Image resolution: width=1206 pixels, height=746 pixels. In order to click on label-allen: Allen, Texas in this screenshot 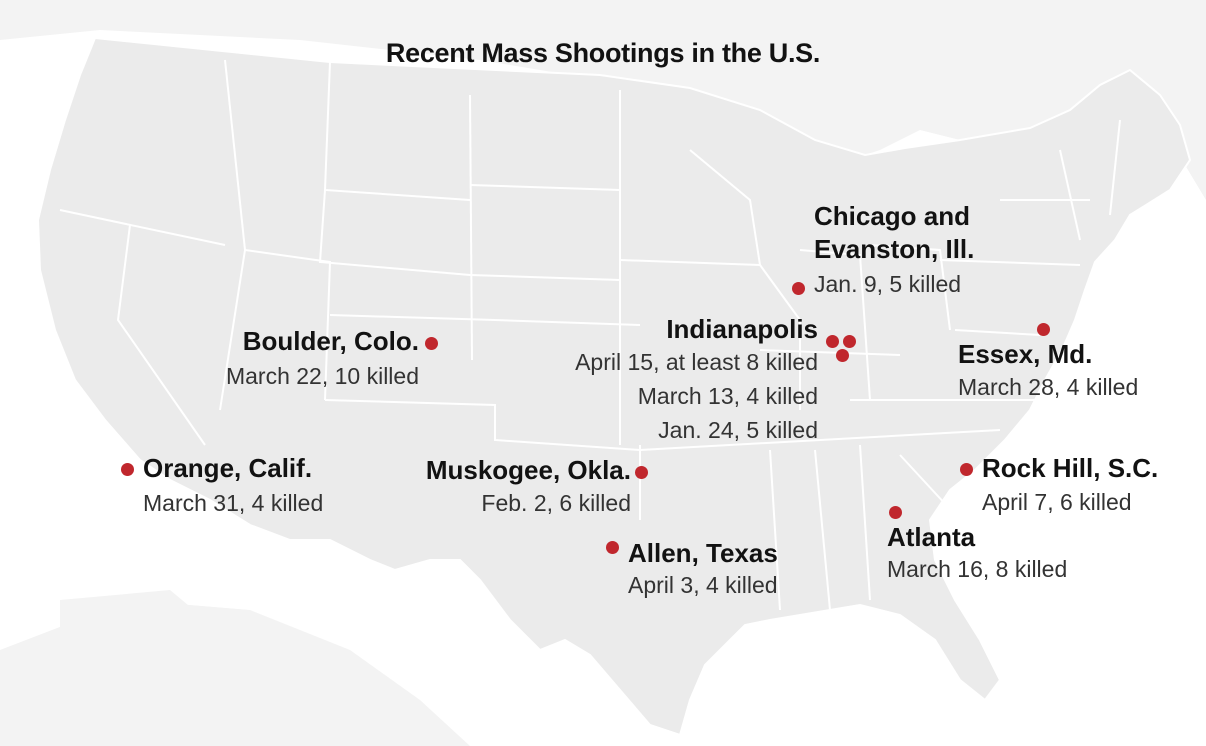, I will do `click(703, 553)`.